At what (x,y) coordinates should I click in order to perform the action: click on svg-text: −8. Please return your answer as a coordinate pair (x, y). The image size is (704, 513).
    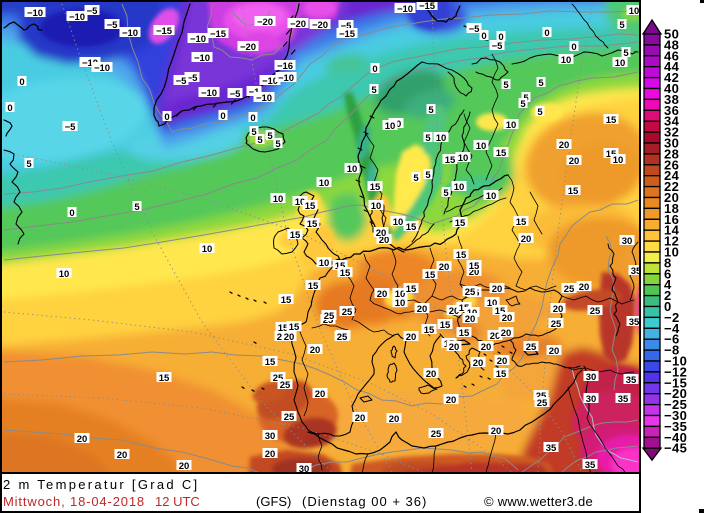
    Looking at the image, I should click on (672, 350).